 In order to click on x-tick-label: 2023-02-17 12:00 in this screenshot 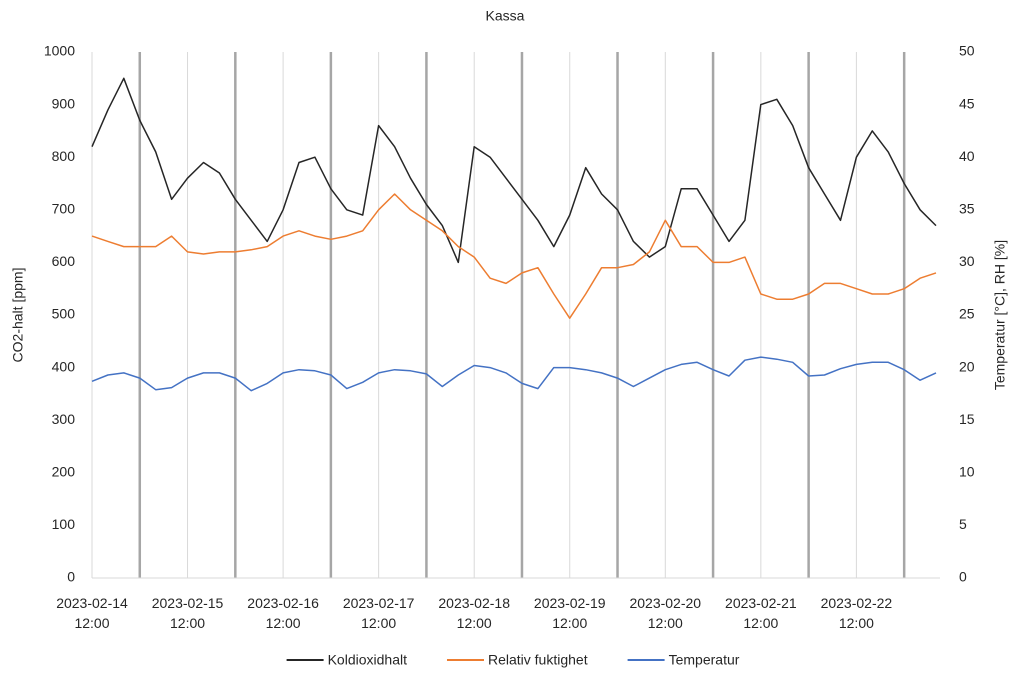, I will do `click(378, 613)`.